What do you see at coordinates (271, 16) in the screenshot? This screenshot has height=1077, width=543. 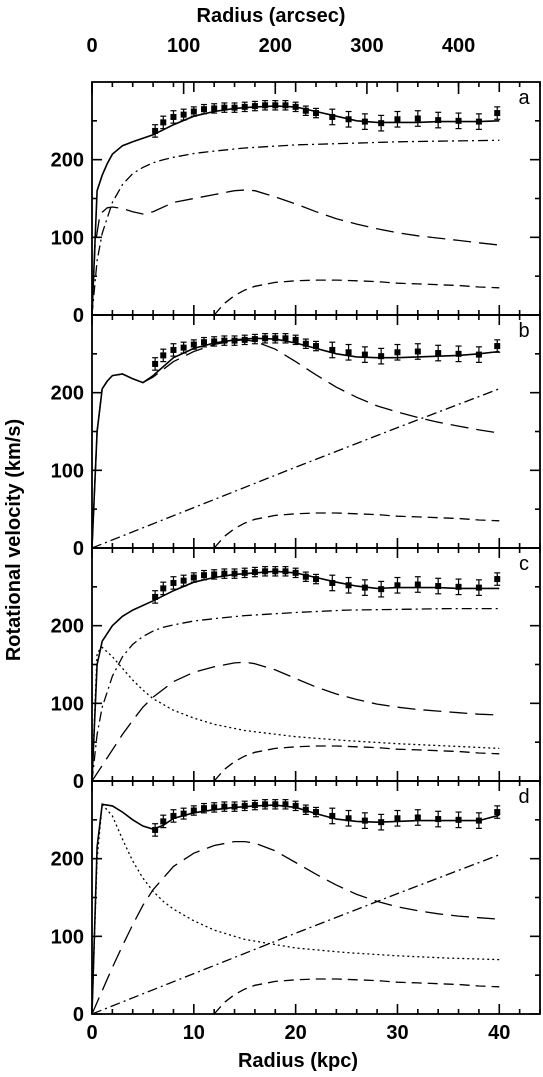 I see `top-axis-title: Radius (arcsec)` at bounding box center [271, 16].